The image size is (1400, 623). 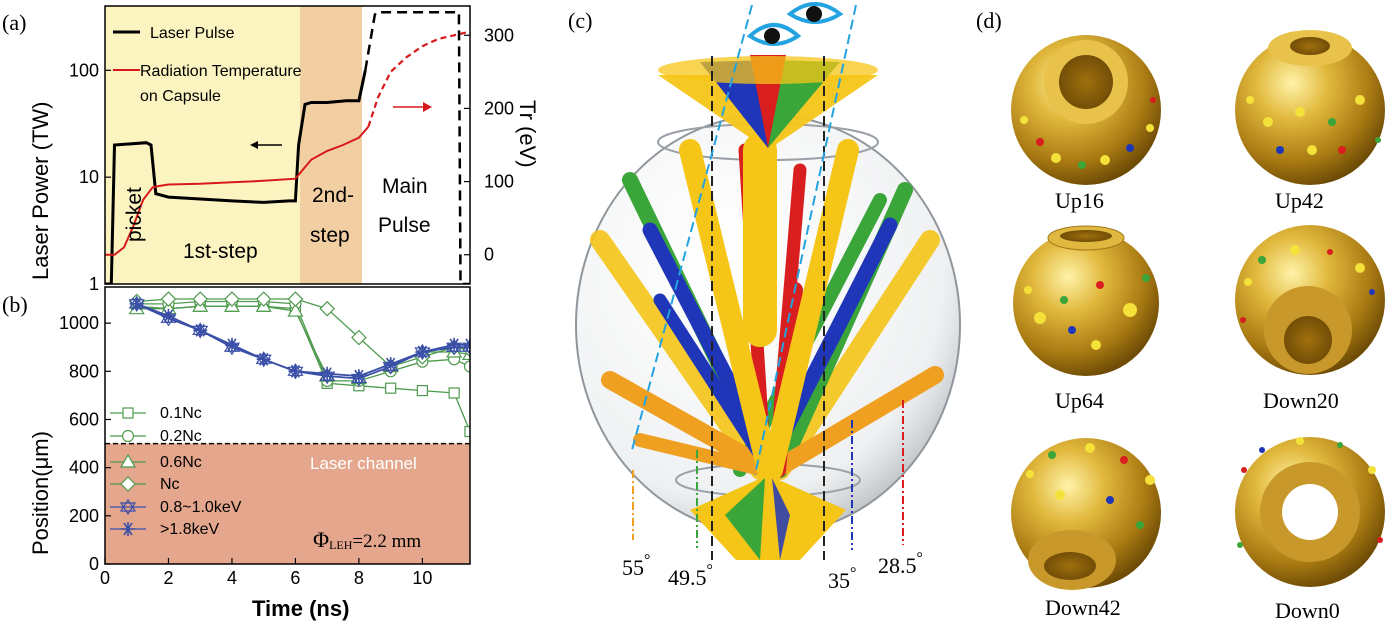 I want to click on y-tick-label: 800, so click(x=84, y=371).